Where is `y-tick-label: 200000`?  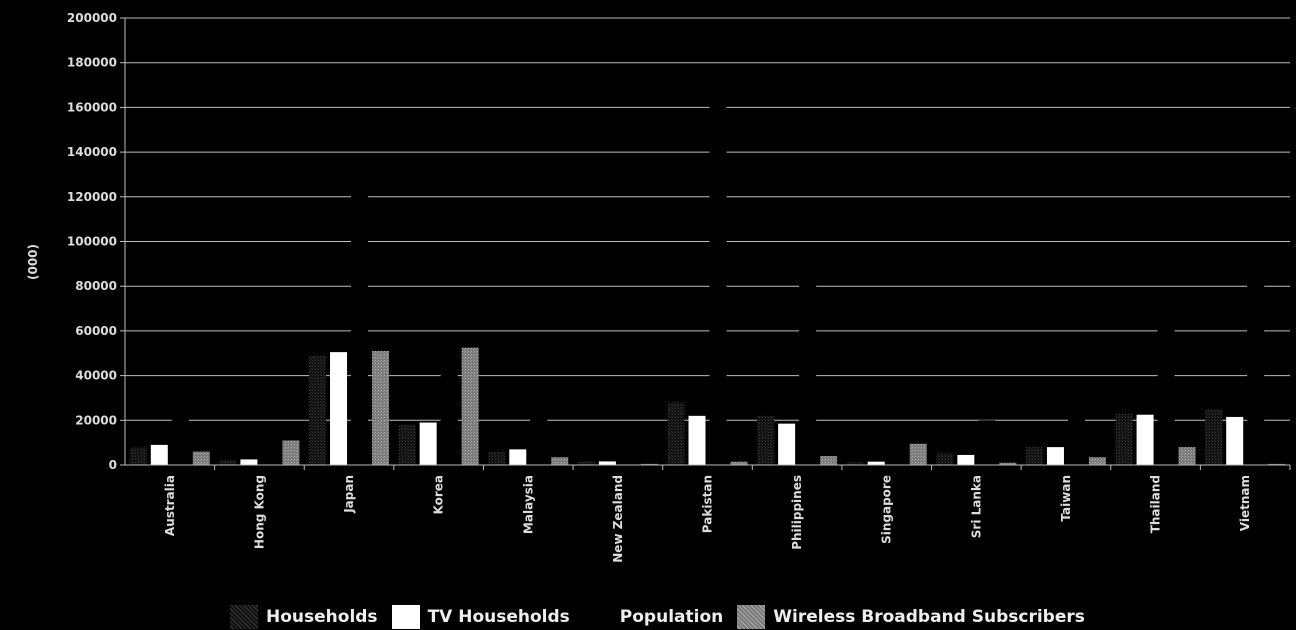
y-tick-label: 200000 is located at coordinates (92, 18).